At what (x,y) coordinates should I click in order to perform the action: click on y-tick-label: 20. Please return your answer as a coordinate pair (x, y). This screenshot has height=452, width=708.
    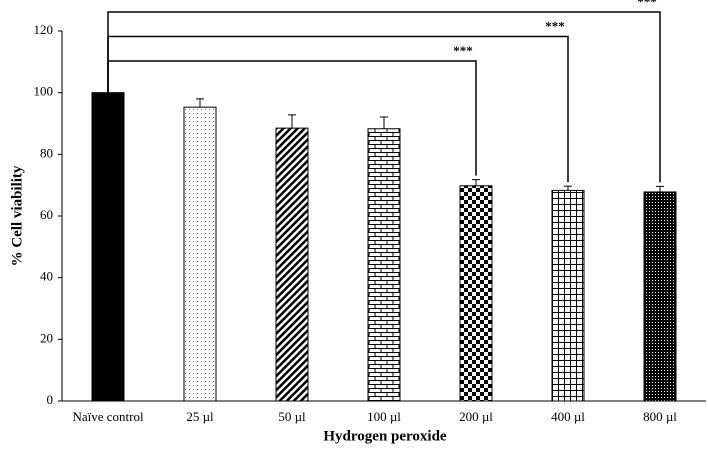
    Looking at the image, I should click on (46, 337).